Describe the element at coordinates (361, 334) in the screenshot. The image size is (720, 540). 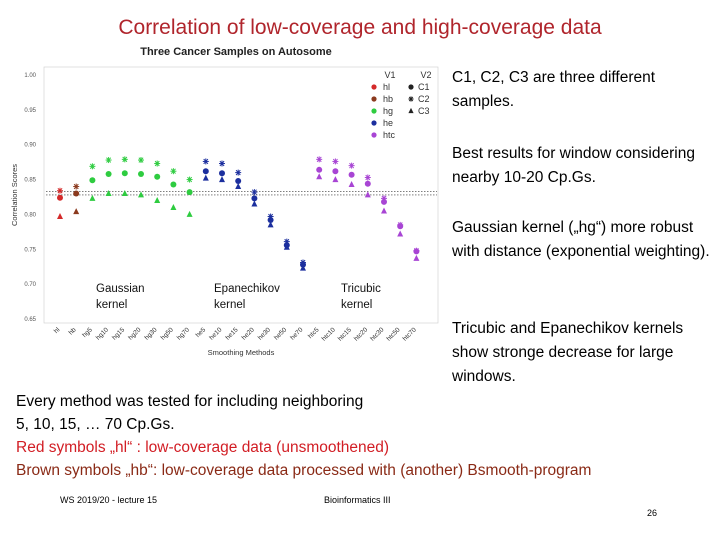
I see `x-tick-label: htc20` at that location.